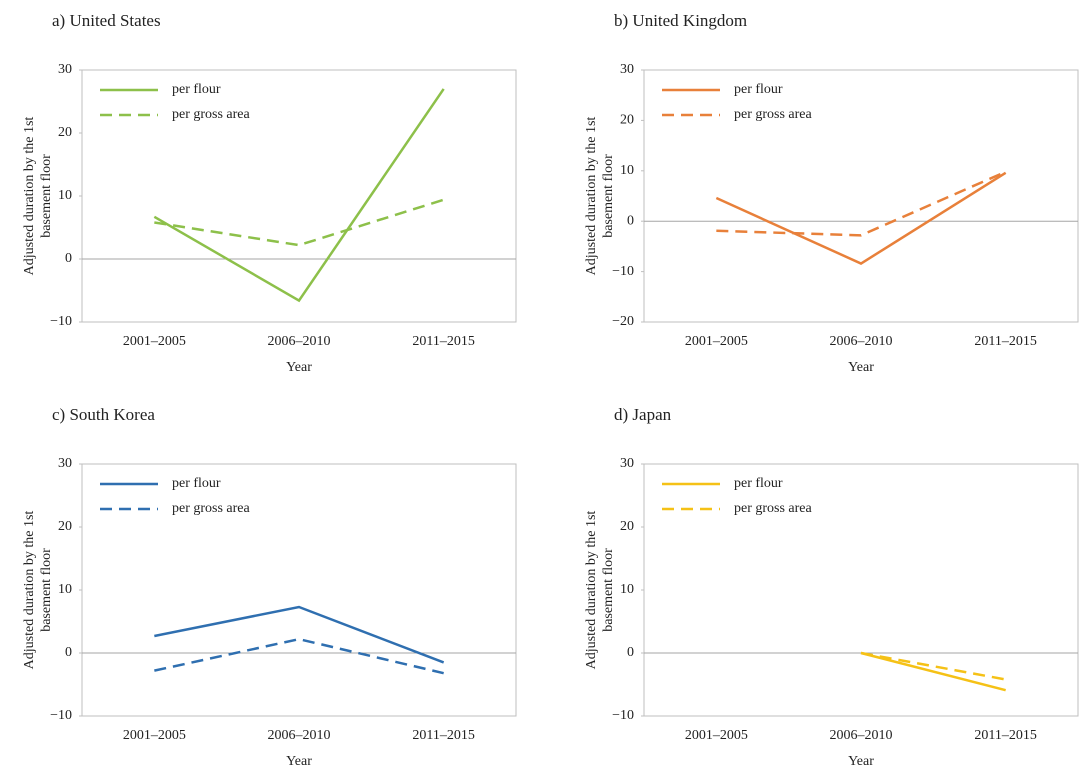  Describe the element at coordinates (103, 414) in the screenshot. I see `panel-title: c) South Korea` at that location.